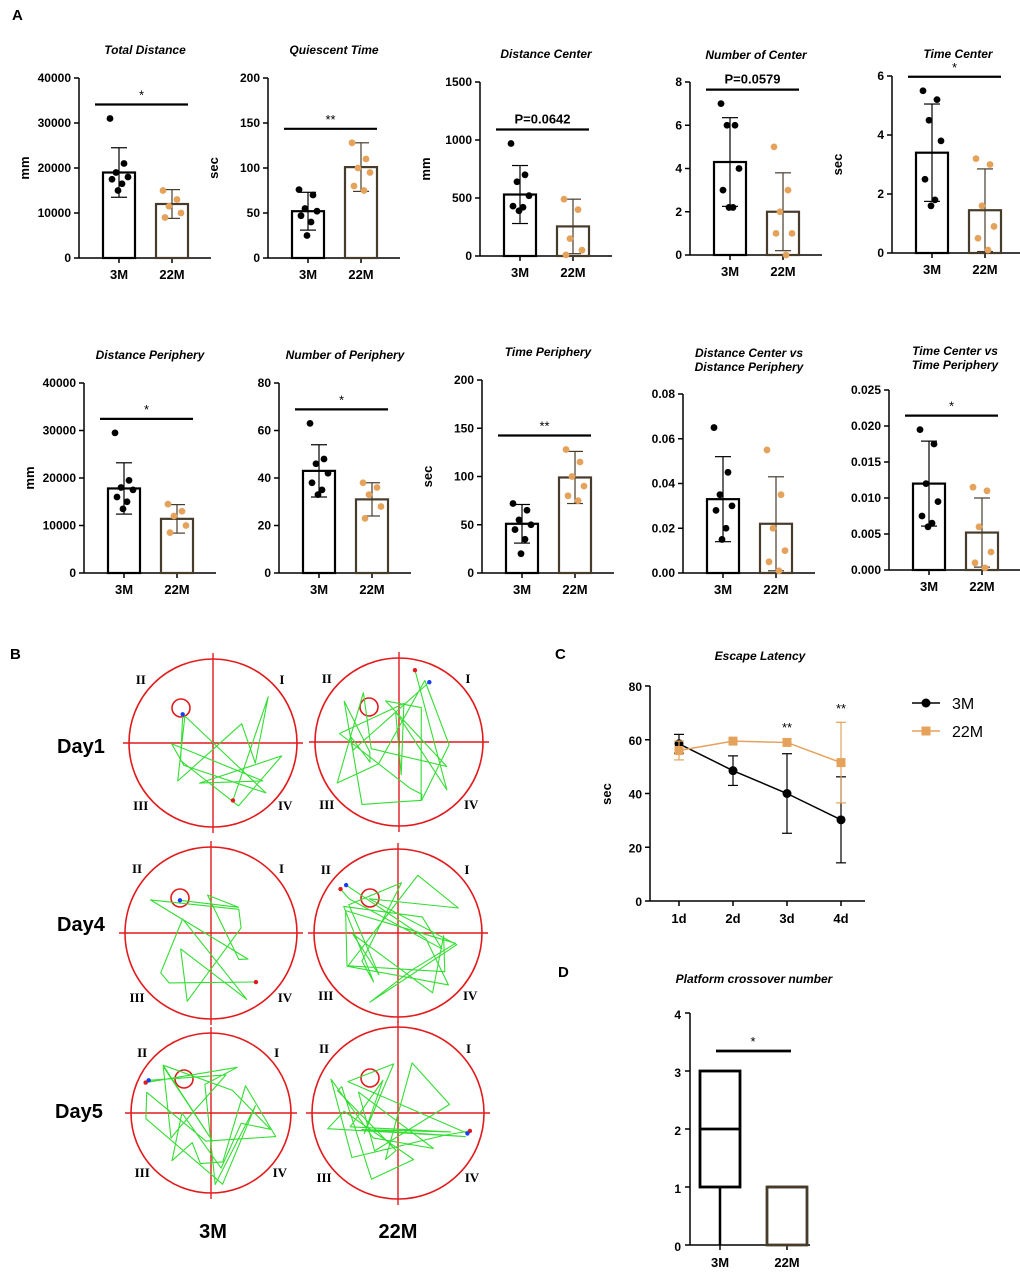 The height and width of the screenshot is (1277, 1020). I want to click on y-tick-label: 0.04, so click(664, 484).